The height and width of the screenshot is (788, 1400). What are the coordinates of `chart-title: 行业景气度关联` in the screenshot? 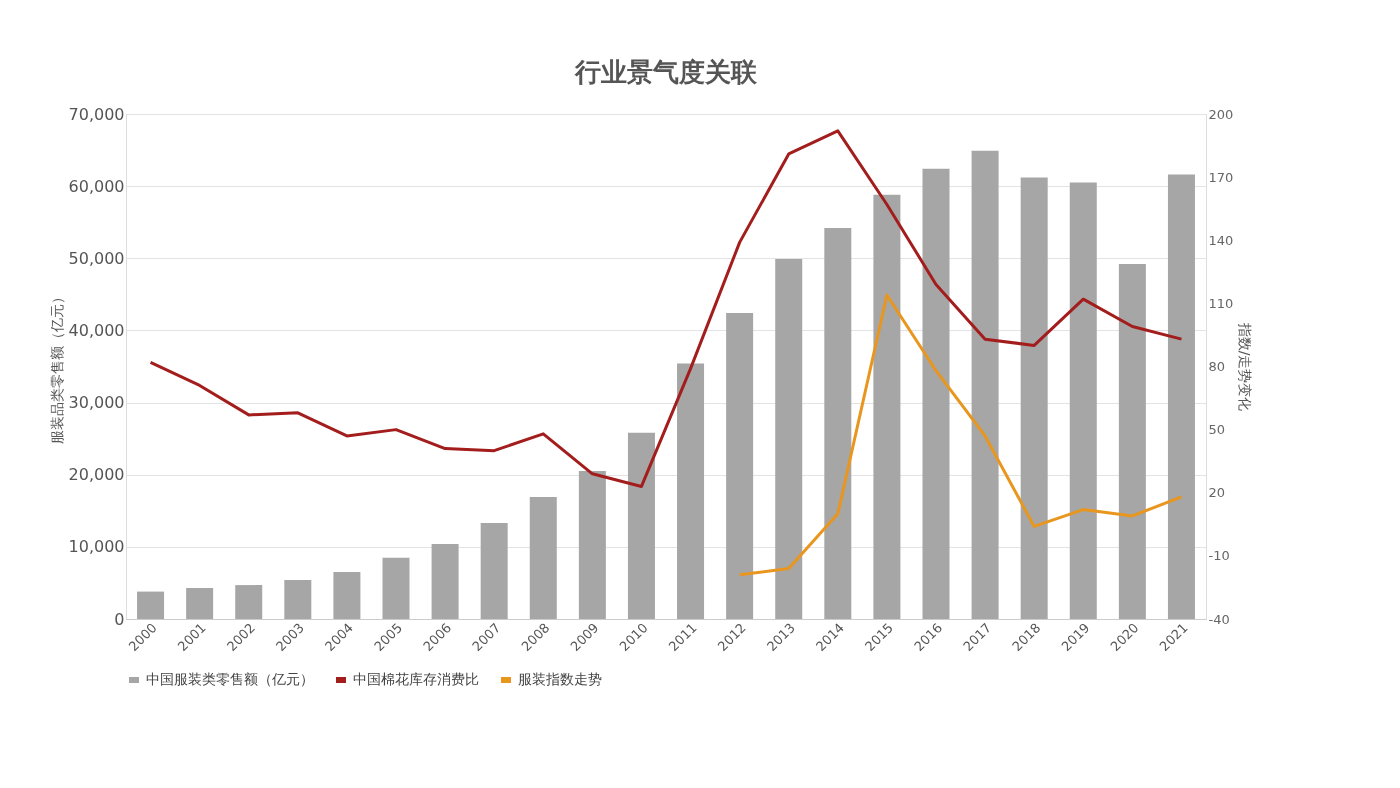 It's located at (666, 72).